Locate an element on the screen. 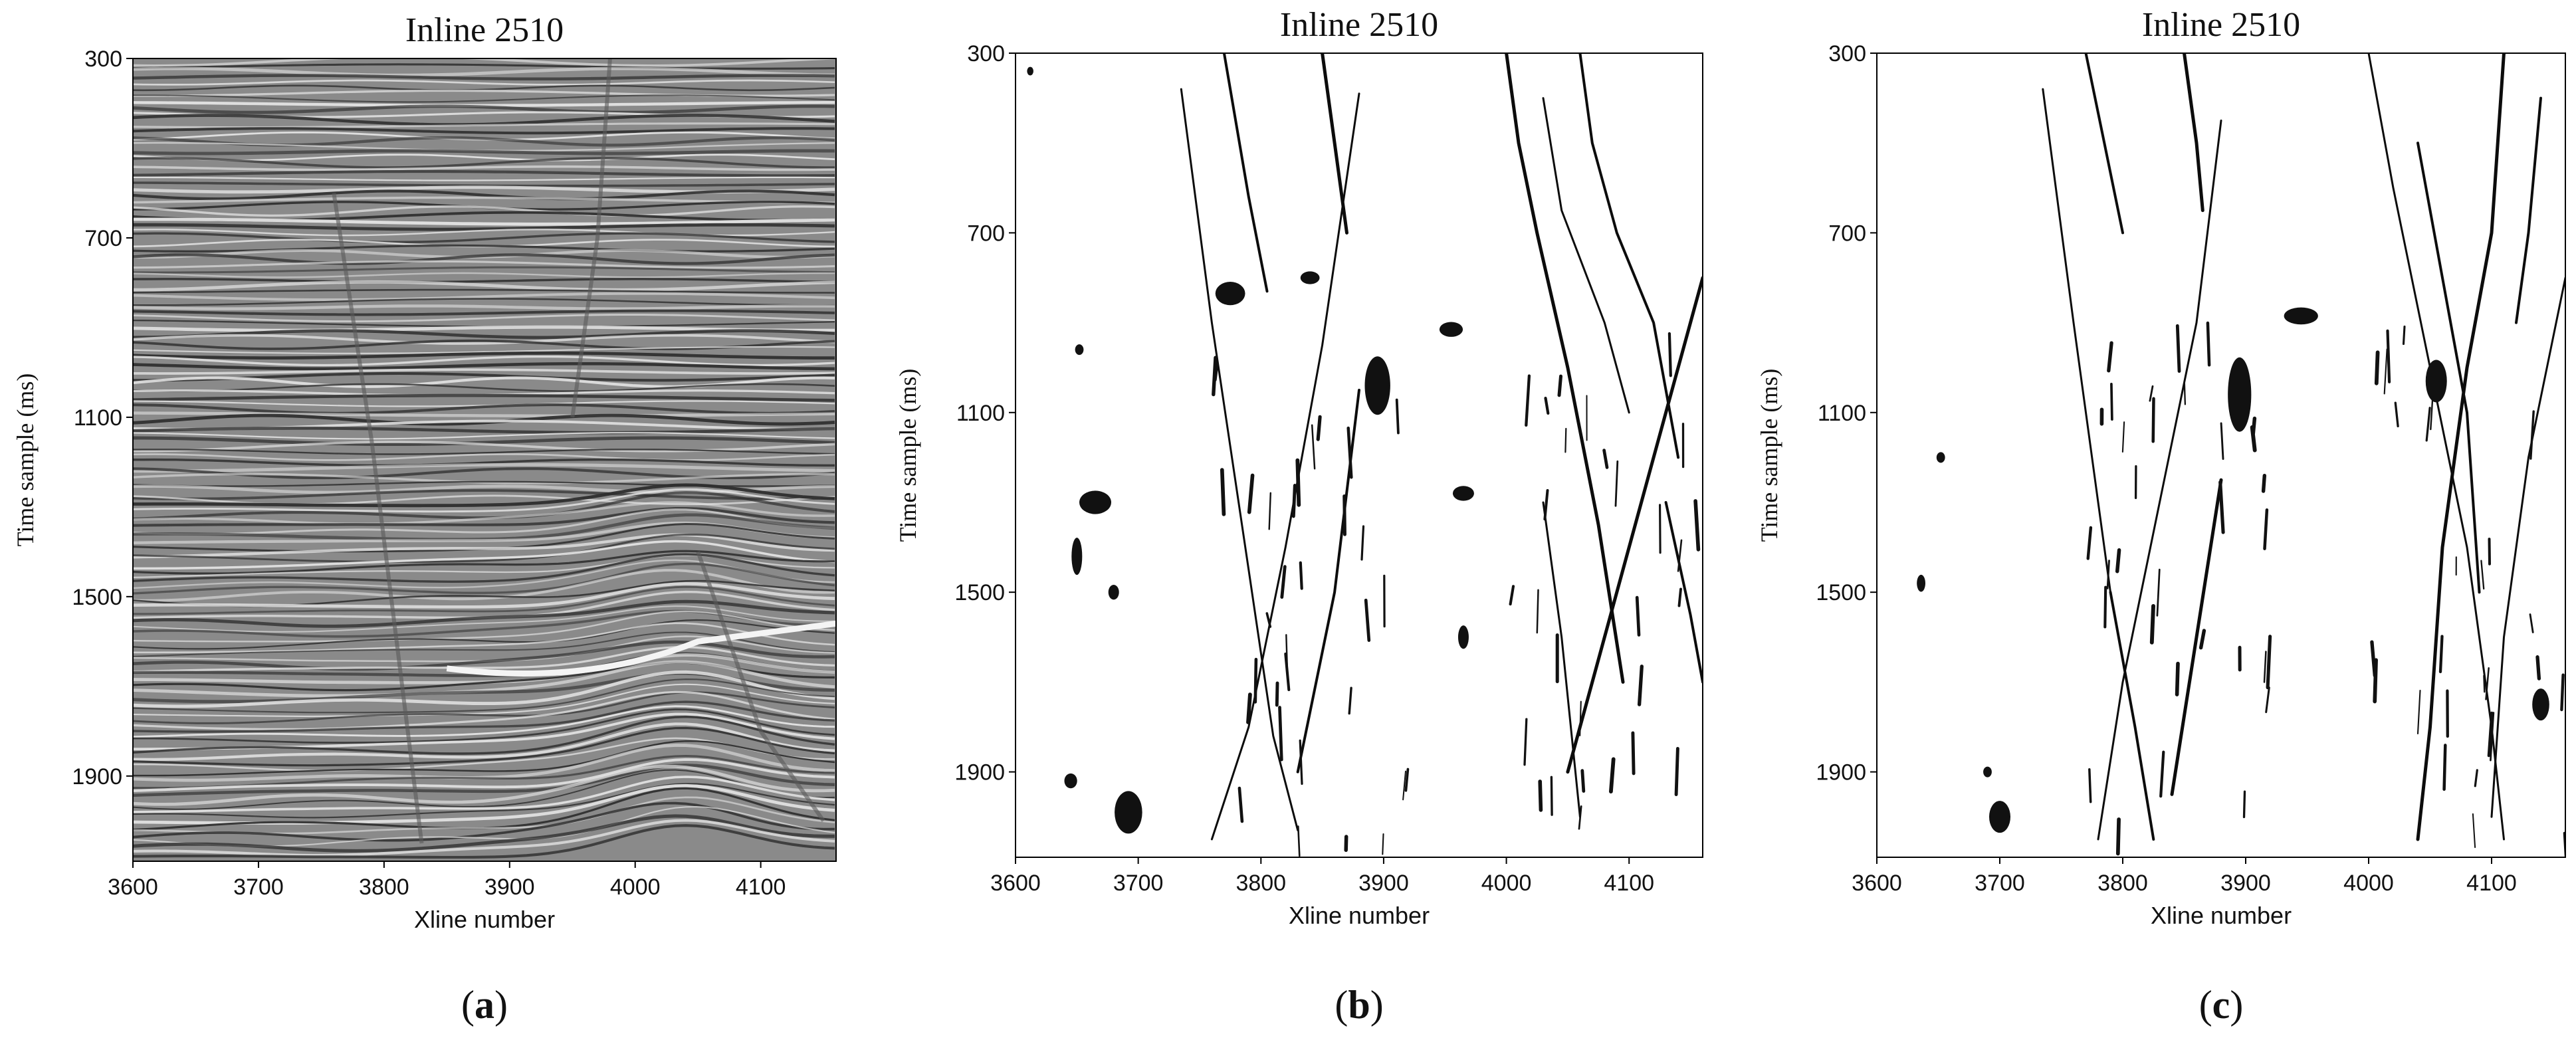  y-tick-label: 700 is located at coordinates (986, 233).